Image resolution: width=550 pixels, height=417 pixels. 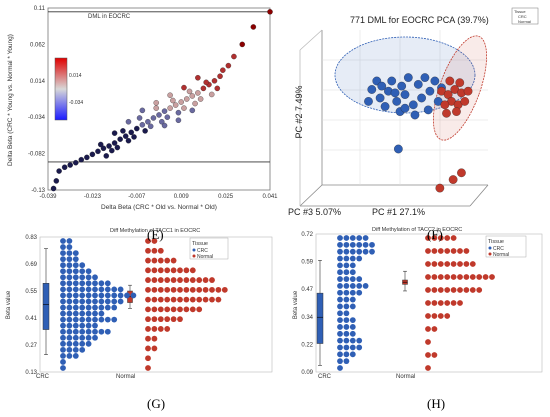 I want to click on legend-tick-e-1: -0.034, so click(x=76, y=103).